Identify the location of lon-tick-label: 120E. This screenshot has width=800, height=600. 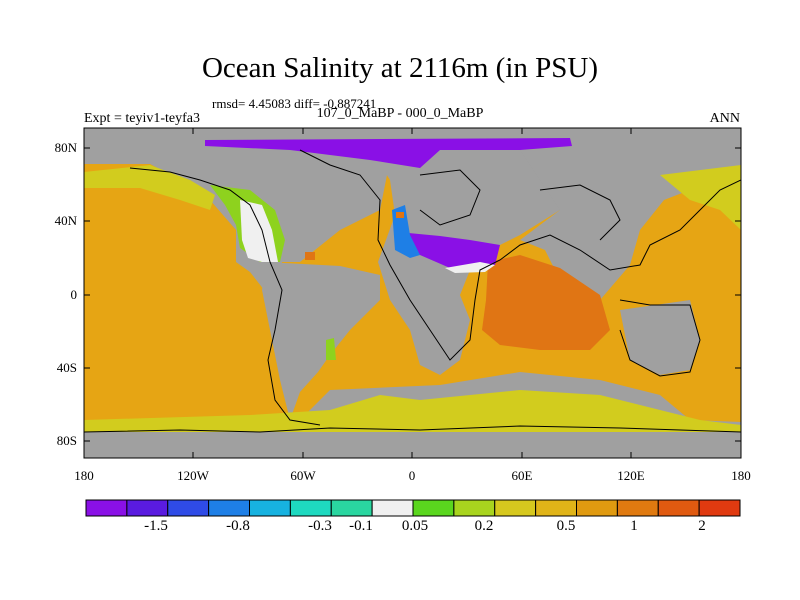
(631, 475).